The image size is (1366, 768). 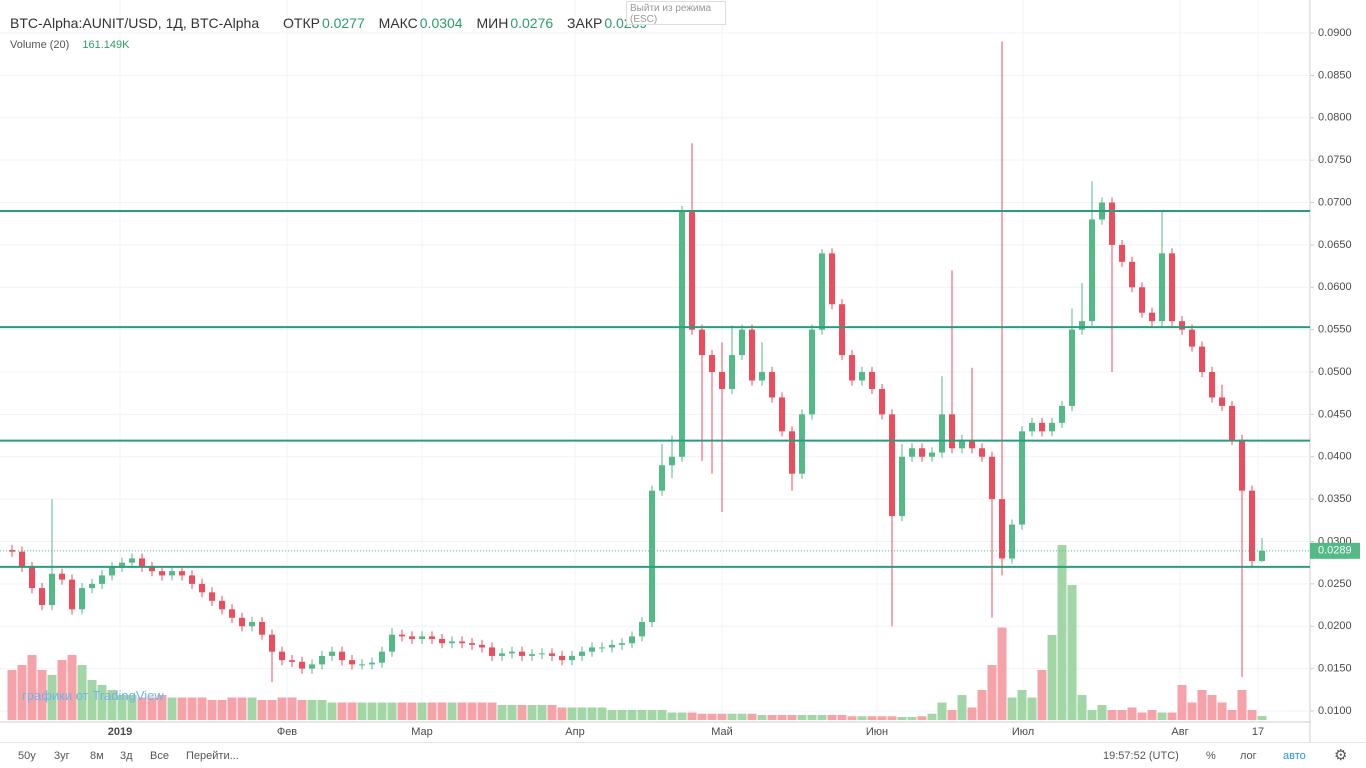 I want to click on range-button: 8м, so click(x=97, y=756).